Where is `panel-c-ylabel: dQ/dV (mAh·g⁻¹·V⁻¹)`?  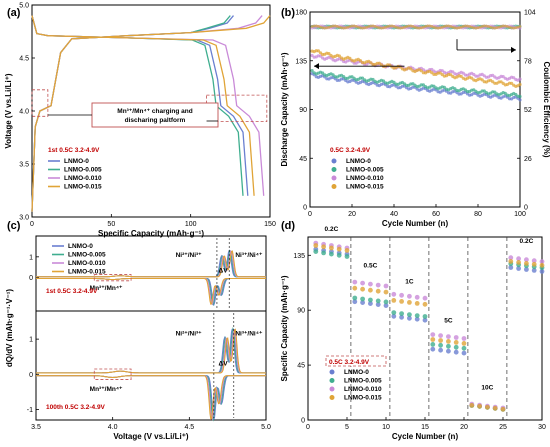
panel-c-ylabel: dQ/dV (mAh·g⁻¹·V⁻¹) is located at coordinates (9, 328).